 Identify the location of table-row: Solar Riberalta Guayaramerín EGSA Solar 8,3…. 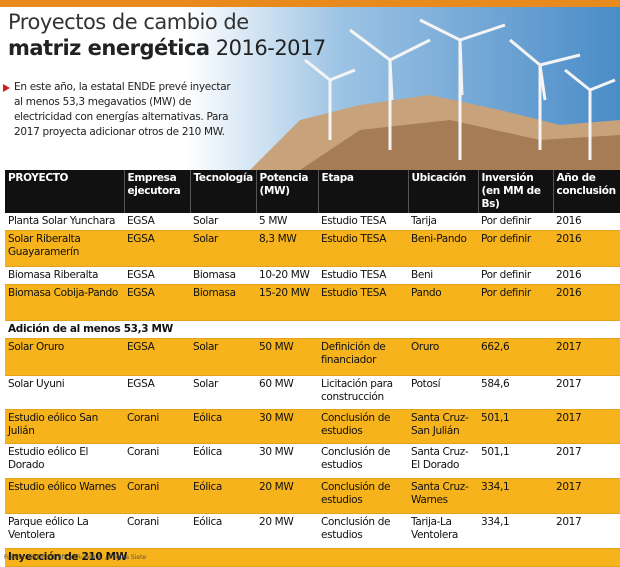
(312, 248).